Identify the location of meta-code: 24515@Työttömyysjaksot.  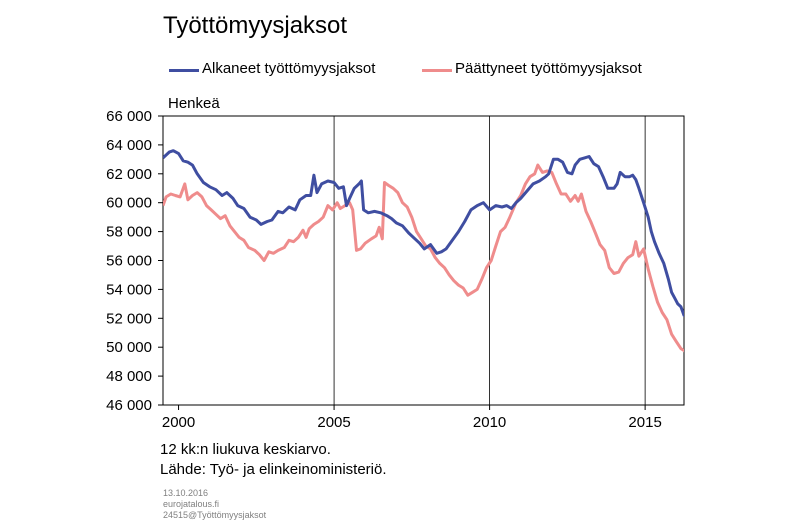
(215, 515).